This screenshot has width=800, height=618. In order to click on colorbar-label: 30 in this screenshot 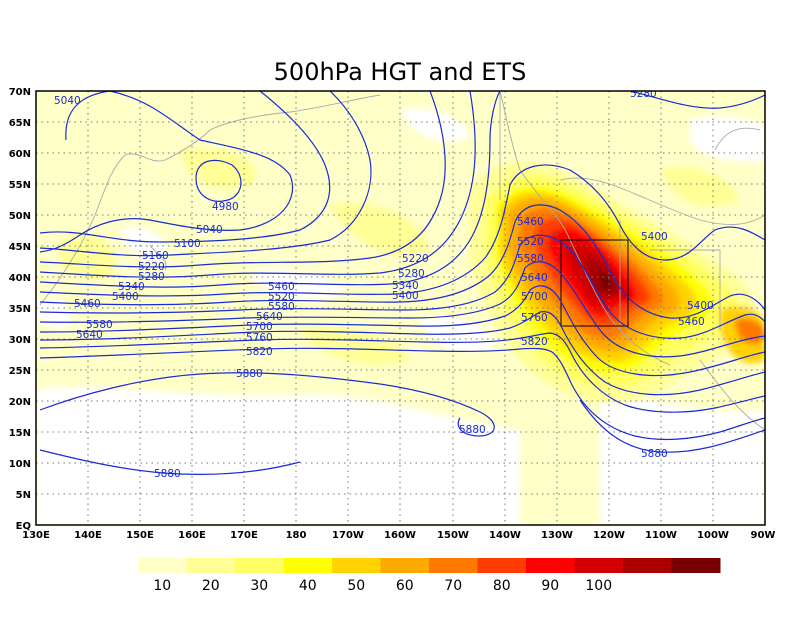, I will do `click(259, 586)`.